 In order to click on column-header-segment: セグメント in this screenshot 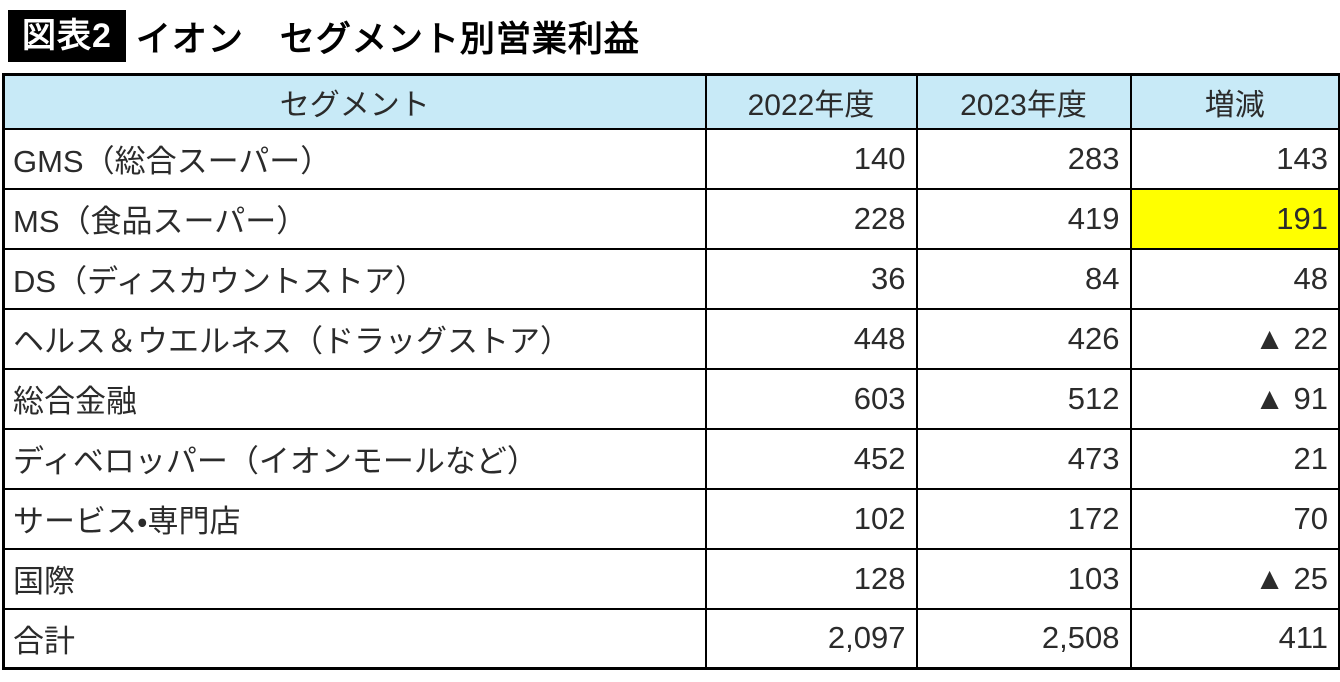, I will do `click(354, 101)`.